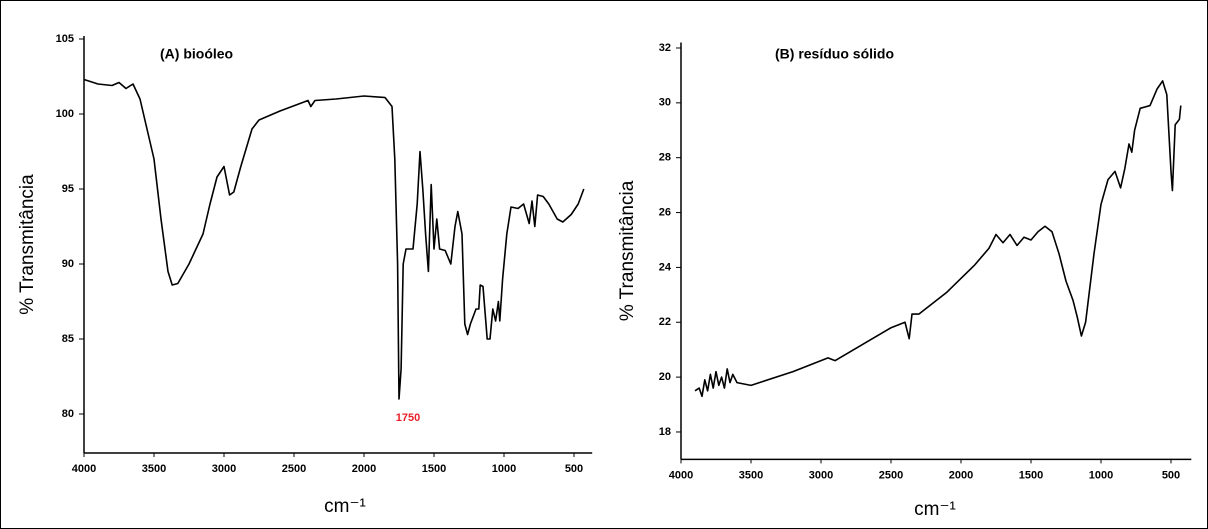 This screenshot has height=529, width=1208. What do you see at coordinates (68, 189) in the screenshot?
I see `y-tick-label: 95` at bounding box center [68, 189].